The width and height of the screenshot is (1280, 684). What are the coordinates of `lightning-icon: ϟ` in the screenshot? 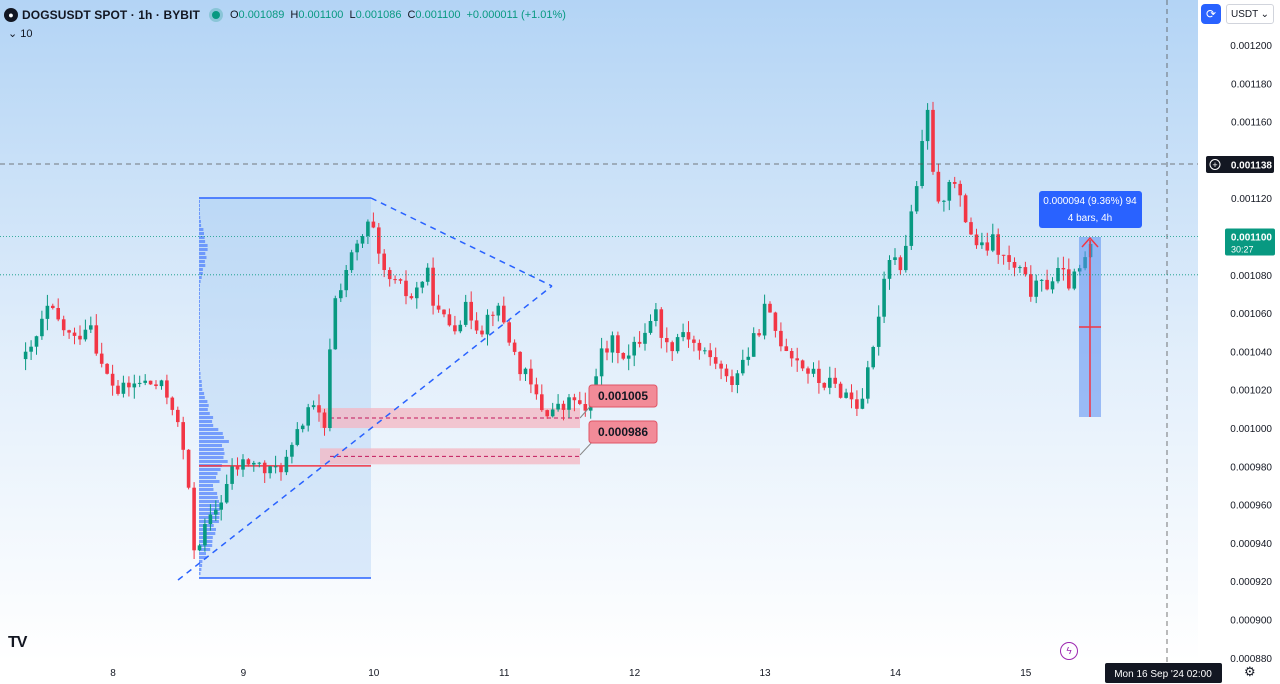 It's located at (1069, 651).